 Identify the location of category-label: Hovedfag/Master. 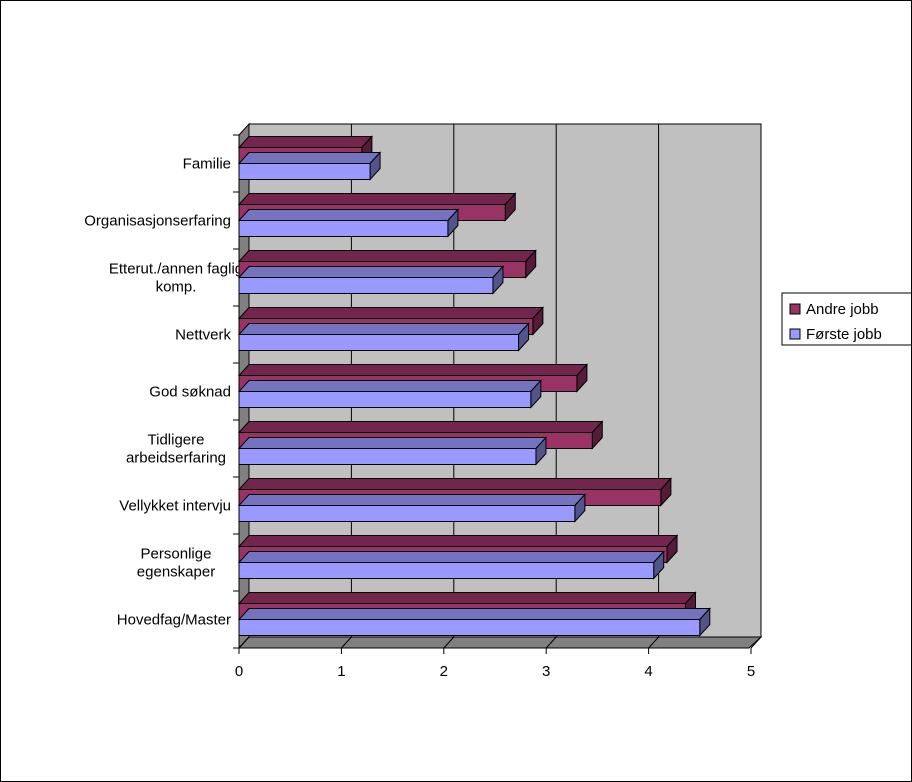
(174, 620).